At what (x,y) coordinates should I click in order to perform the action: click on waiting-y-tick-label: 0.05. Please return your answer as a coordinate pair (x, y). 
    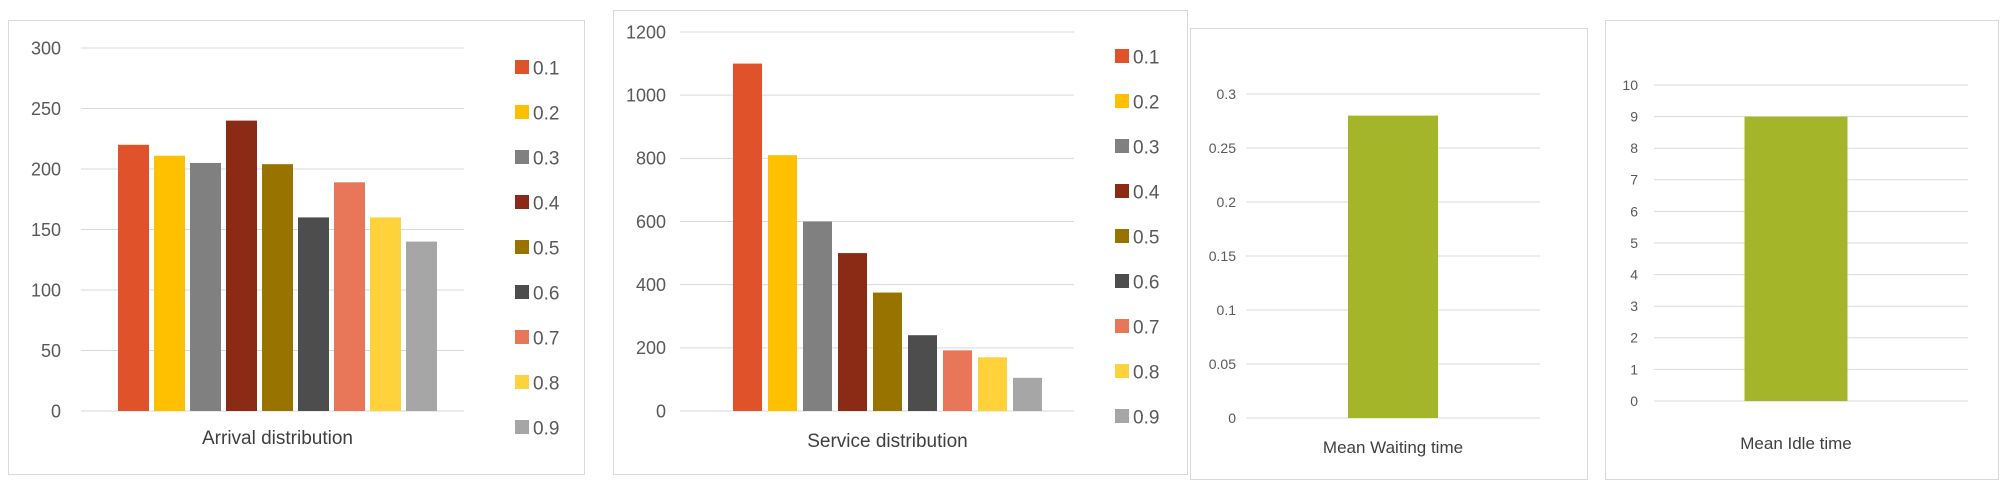
    Looking at the image, I should click on (1222, 364).